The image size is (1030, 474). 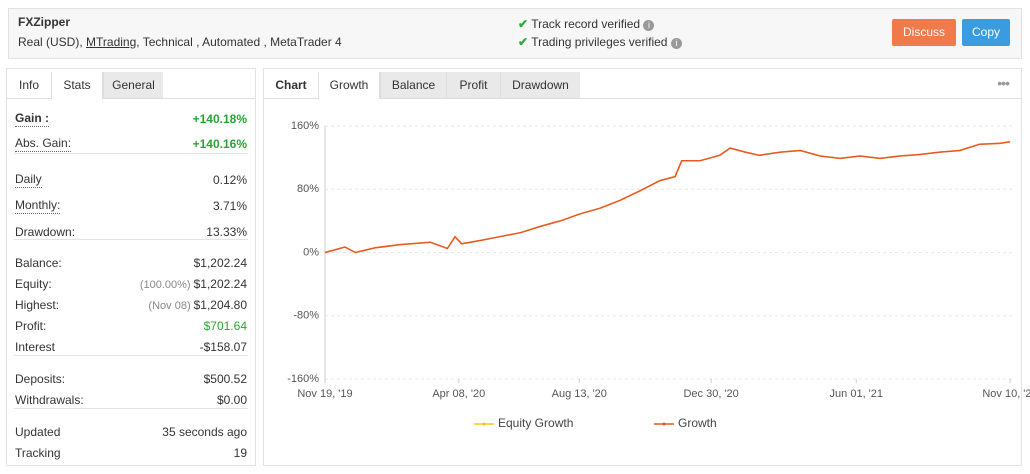 What do you see at coordinates (131, 400) in the screenshot?
I see `stat-row: Withdrawals: $0.00` at bounding box center [131, 400].